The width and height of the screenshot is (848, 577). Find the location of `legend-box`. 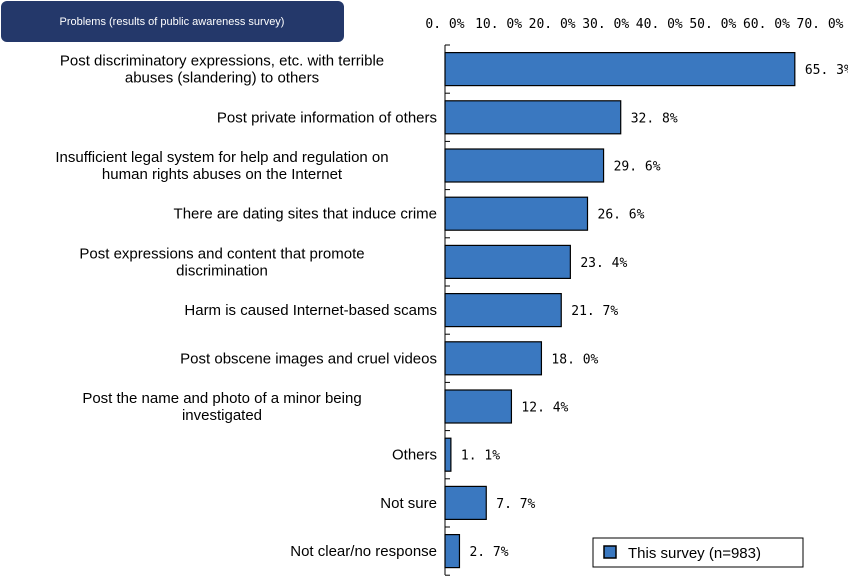

legend-box is located at coordinates (698, 552).